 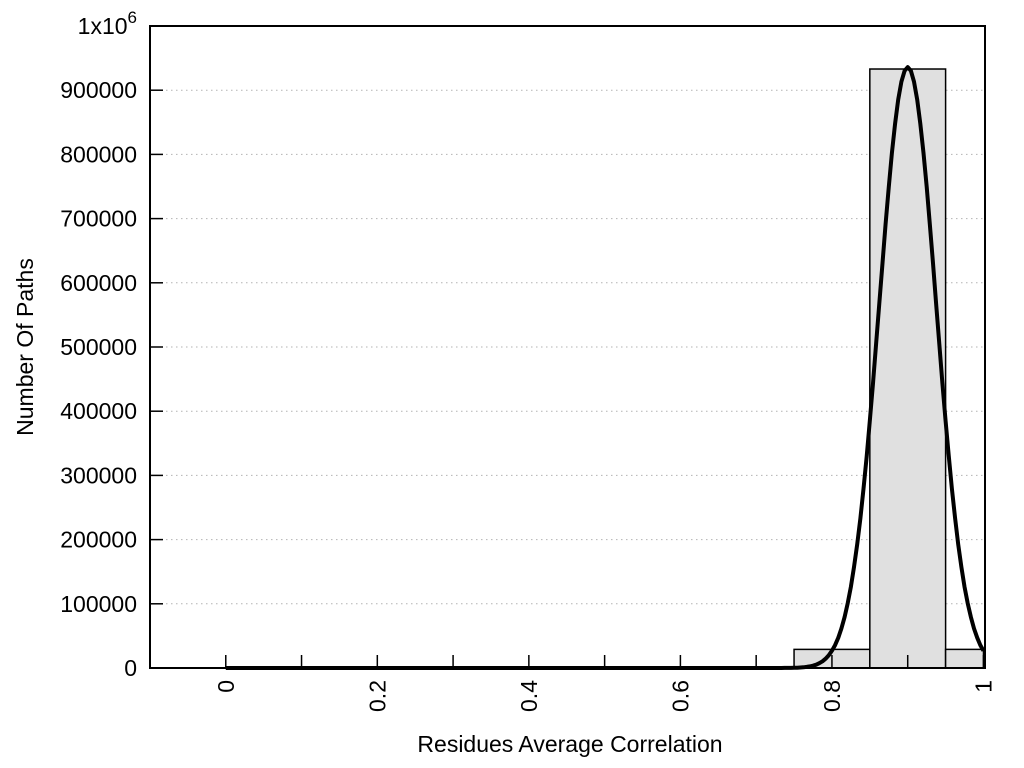 I want to click on y-tick-label: 200000, so click(x=98, y=540).